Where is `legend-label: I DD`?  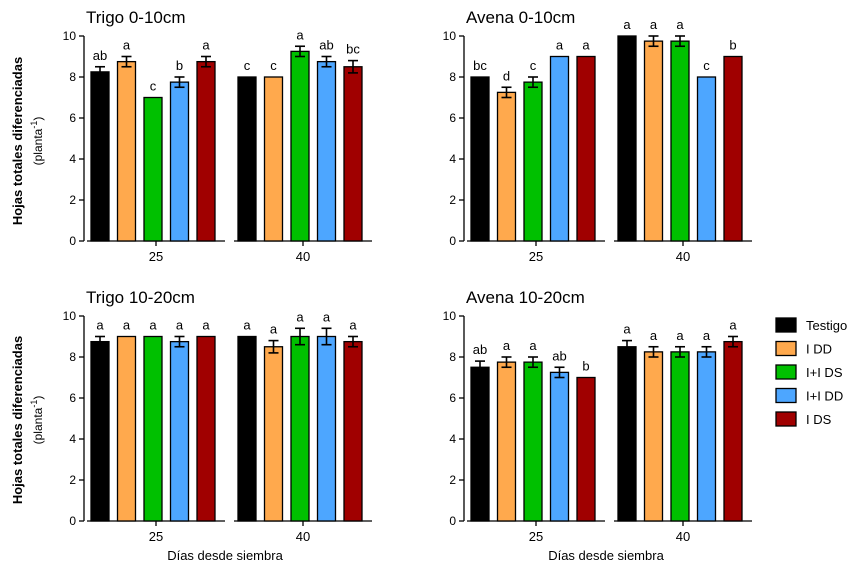
legend-label: I DD is located at coordinates (819, 349).